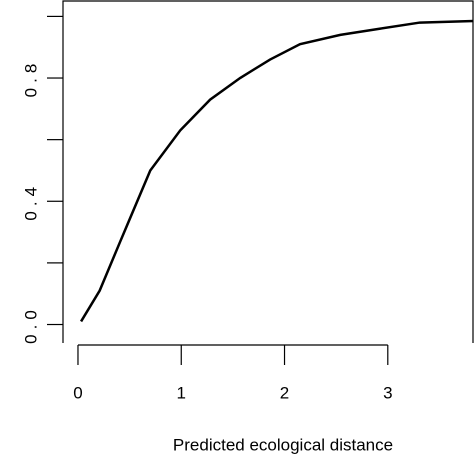  Describe the element at coordinates (30, 201) in the screenshot. I see `y-tick-label: 0.4` at that location.